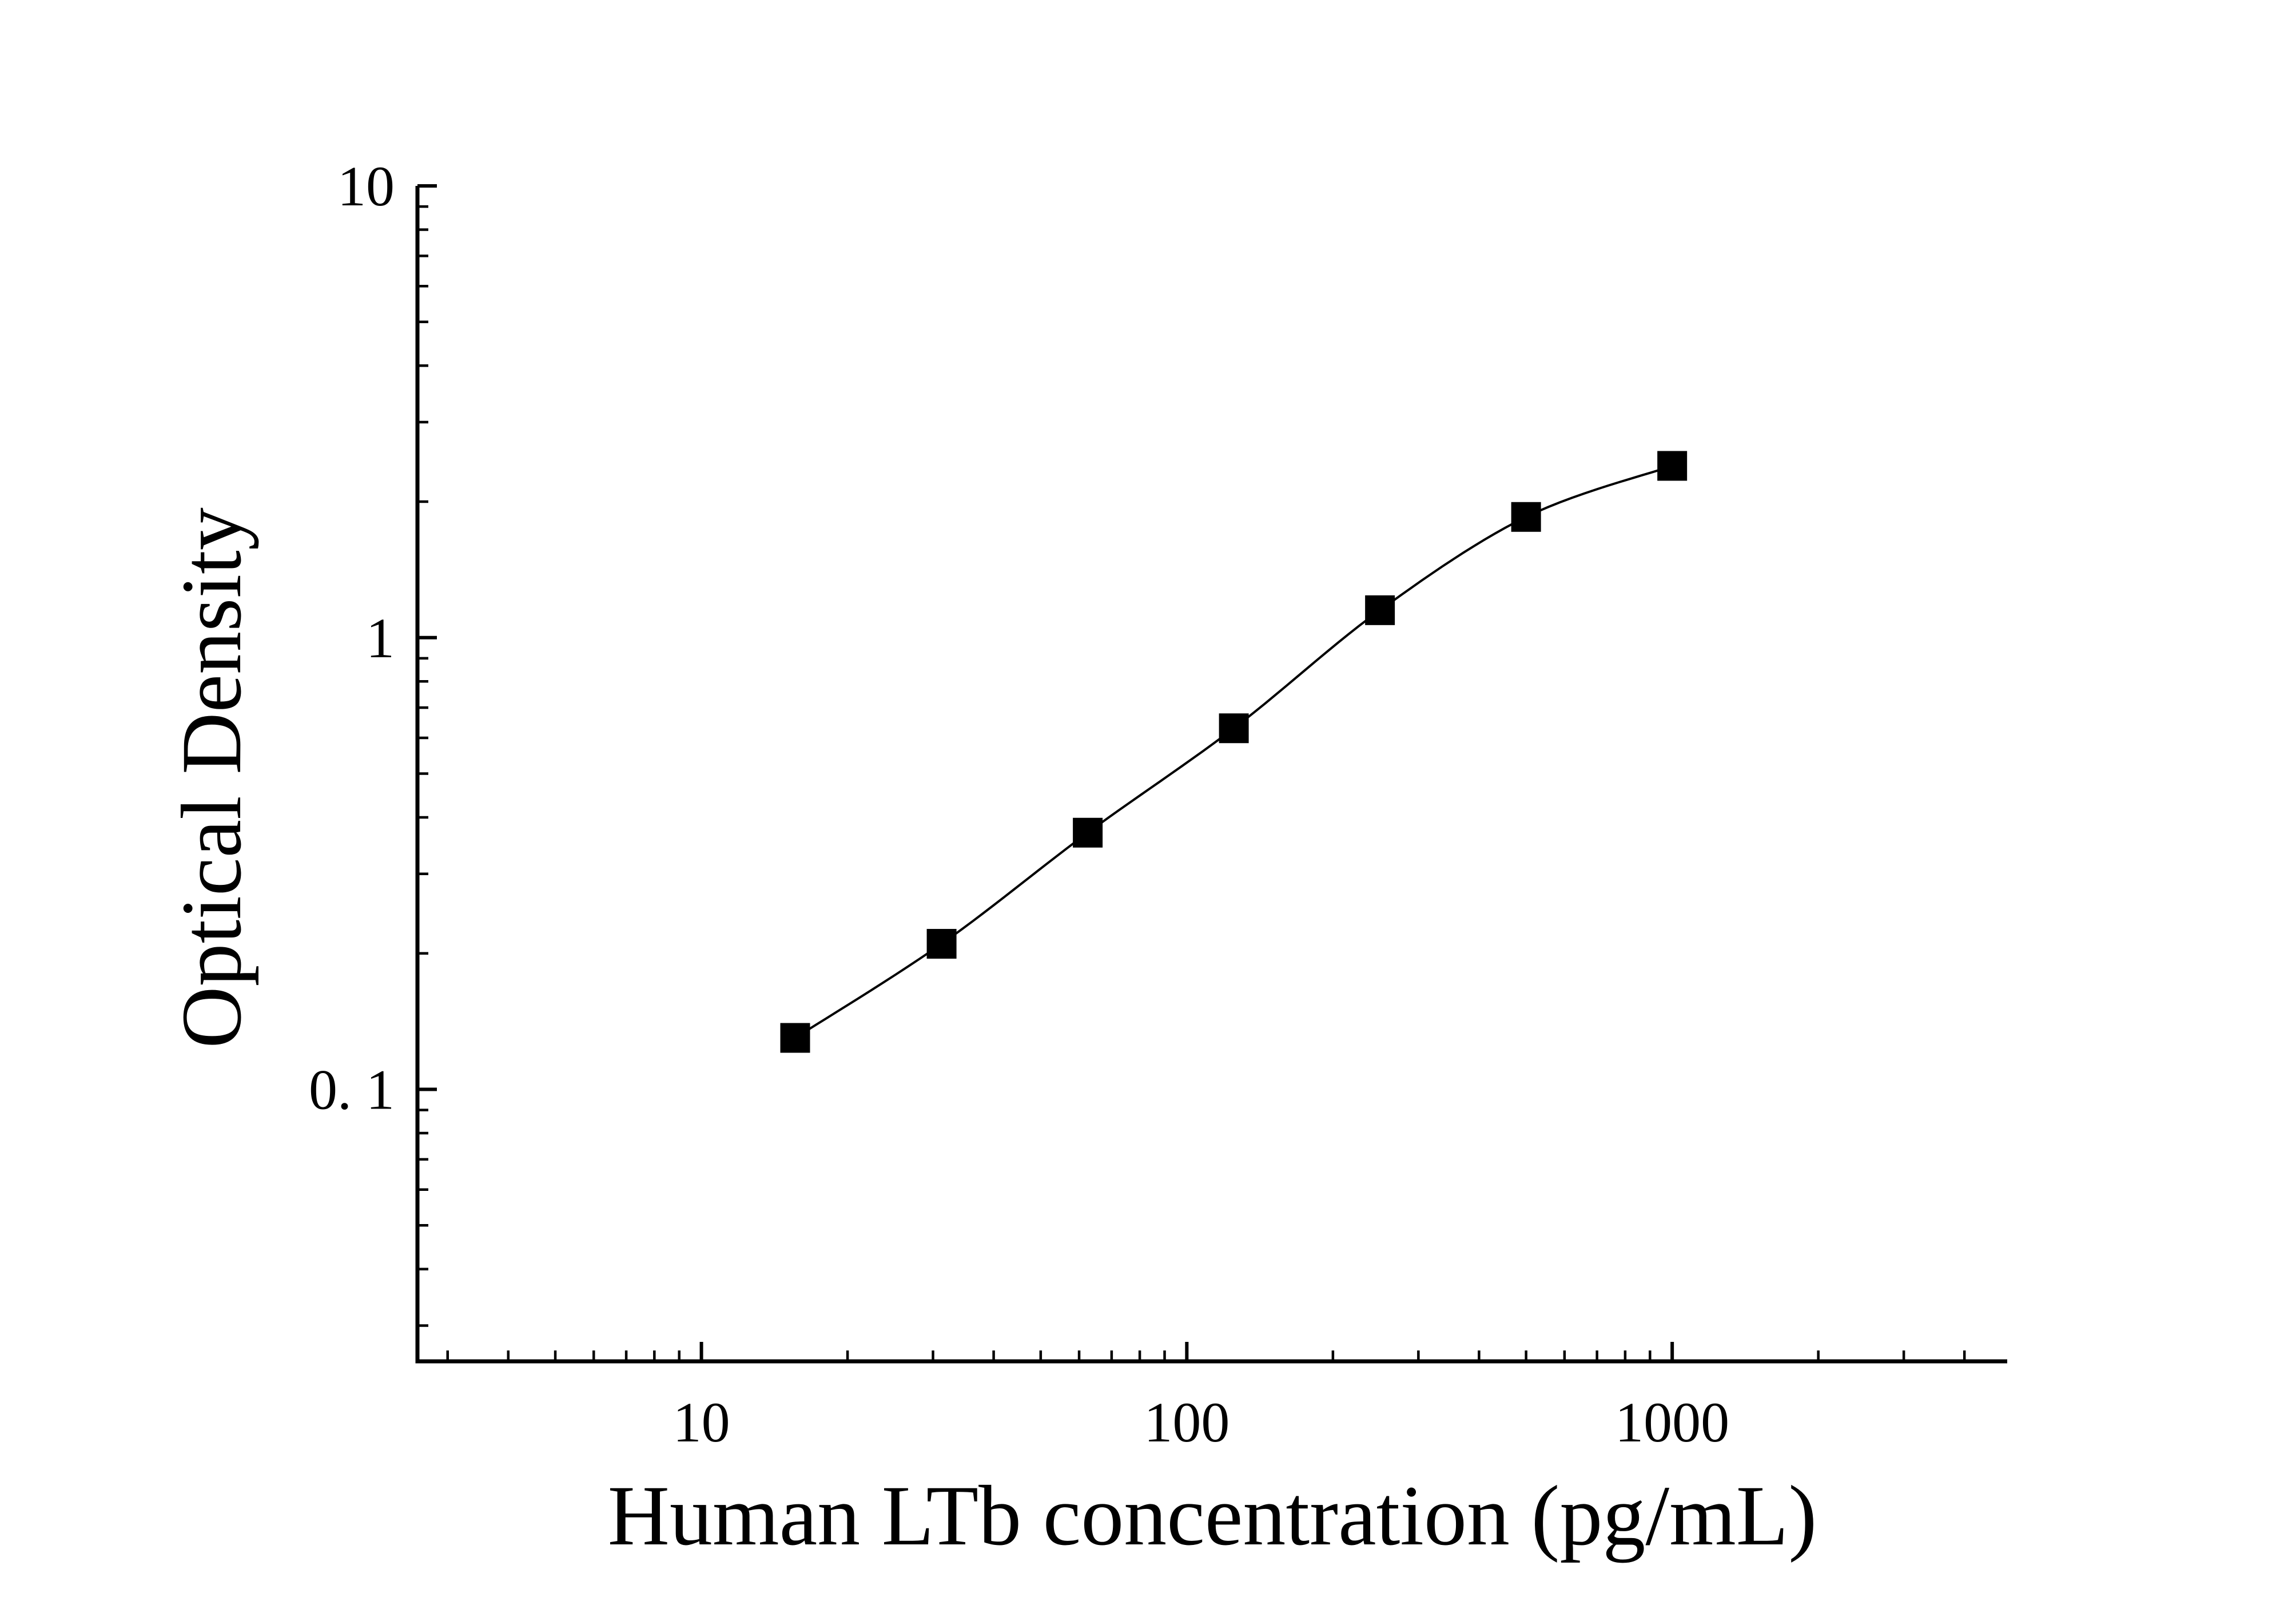 Image resolution: width=2296 pixels, height=1605 pixels. What do you see at coordinates (212, 777) in the screenshot?
I see `y-axis-title: Optical Density` at bounding box center [212, 777].